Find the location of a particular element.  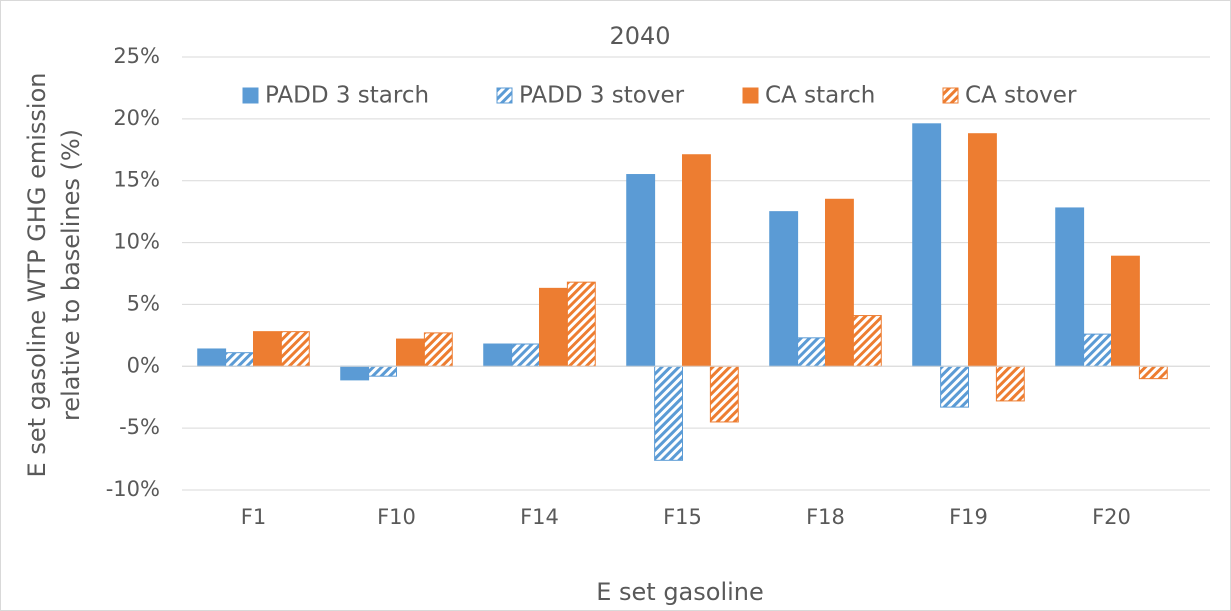

x-tick-label: F1 is located at coordinates (253, 517).